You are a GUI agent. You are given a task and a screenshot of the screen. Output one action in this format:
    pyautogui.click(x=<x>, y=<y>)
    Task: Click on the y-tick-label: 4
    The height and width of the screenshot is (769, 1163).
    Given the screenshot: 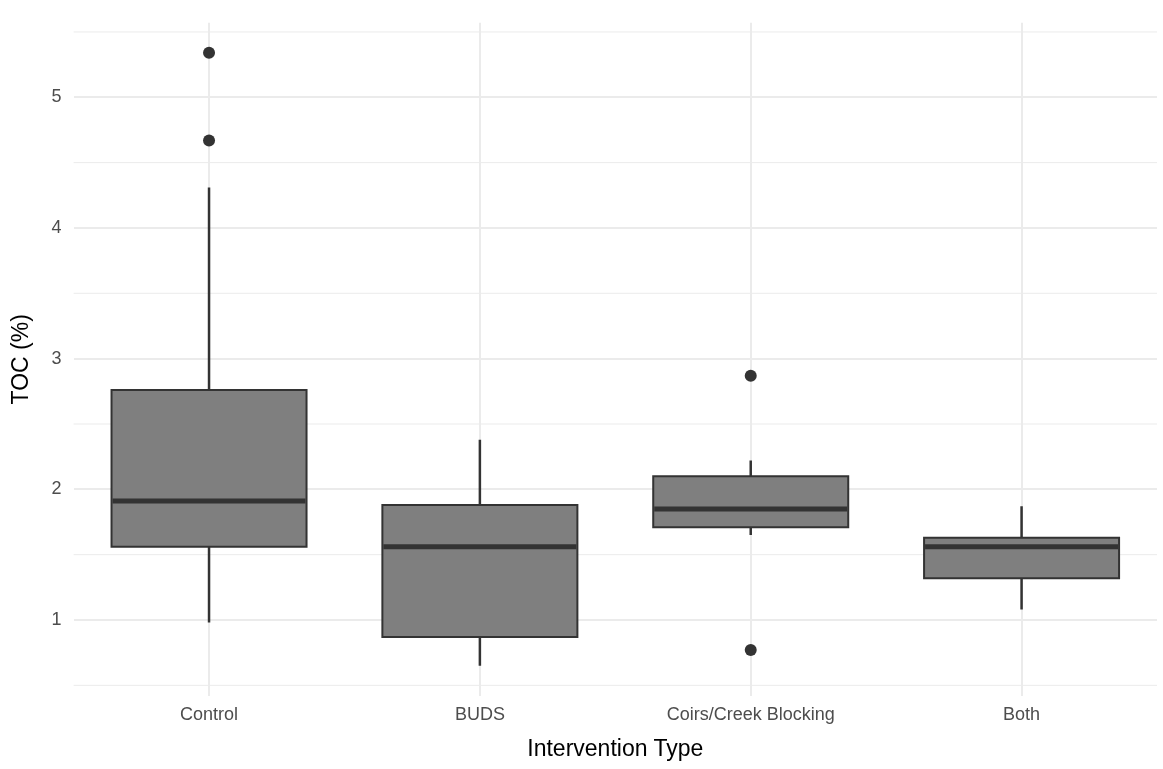 What is the action you would take?
    pyautogui.click(x=56, y=226)
    